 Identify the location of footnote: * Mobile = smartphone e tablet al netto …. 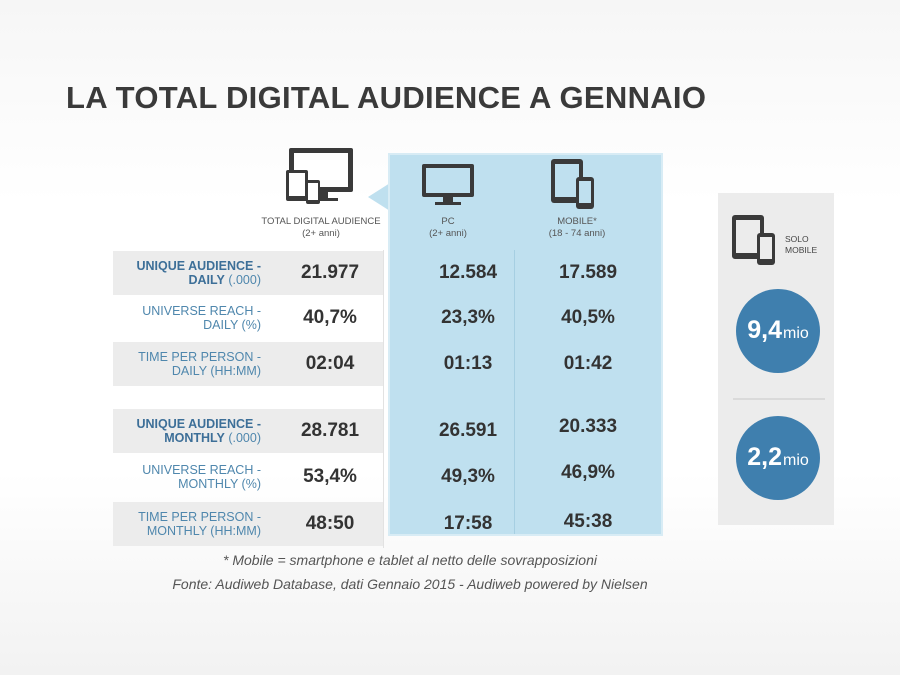
(410, 560).